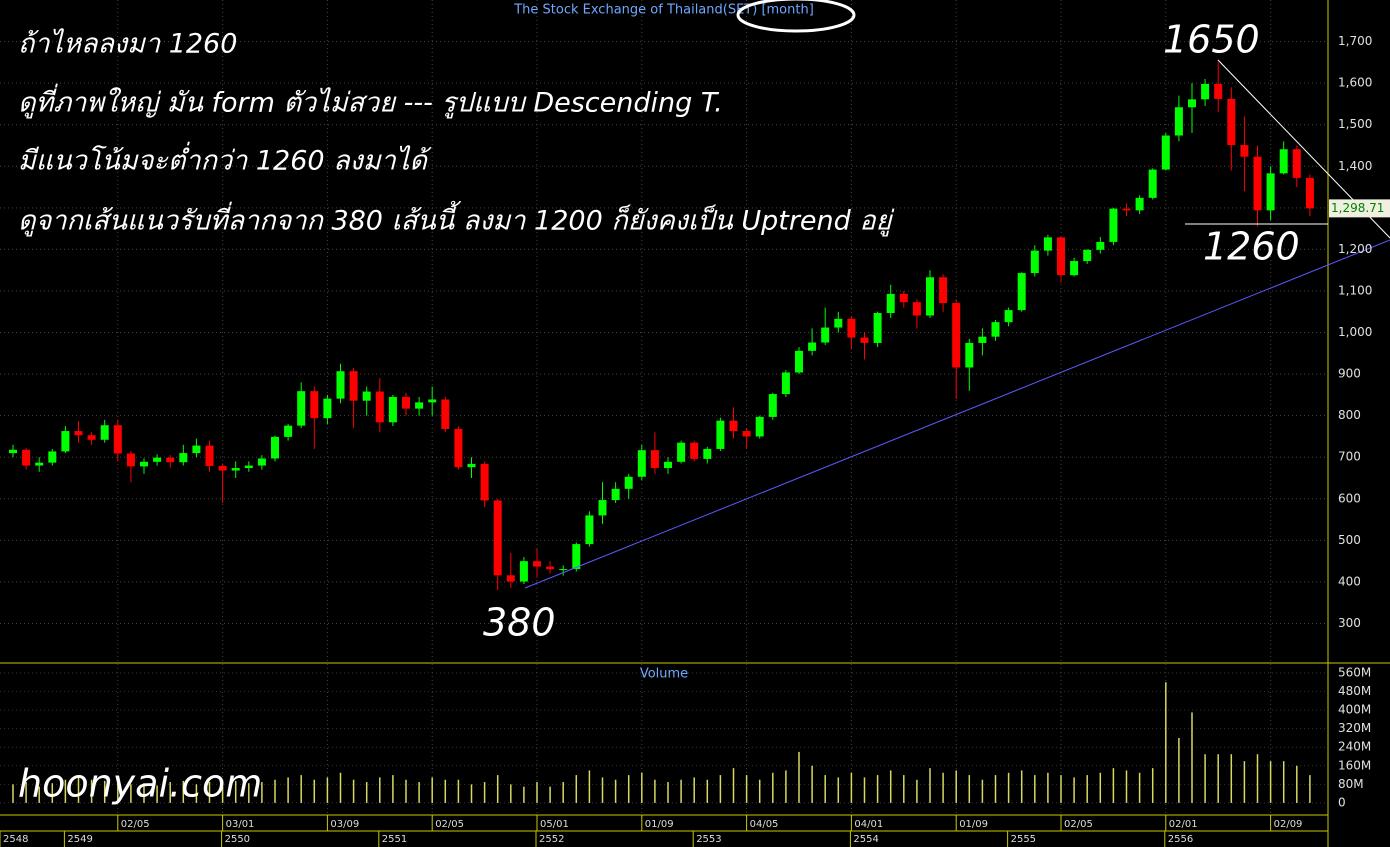  I want to click on year-label: 2552, so click(551, 839).